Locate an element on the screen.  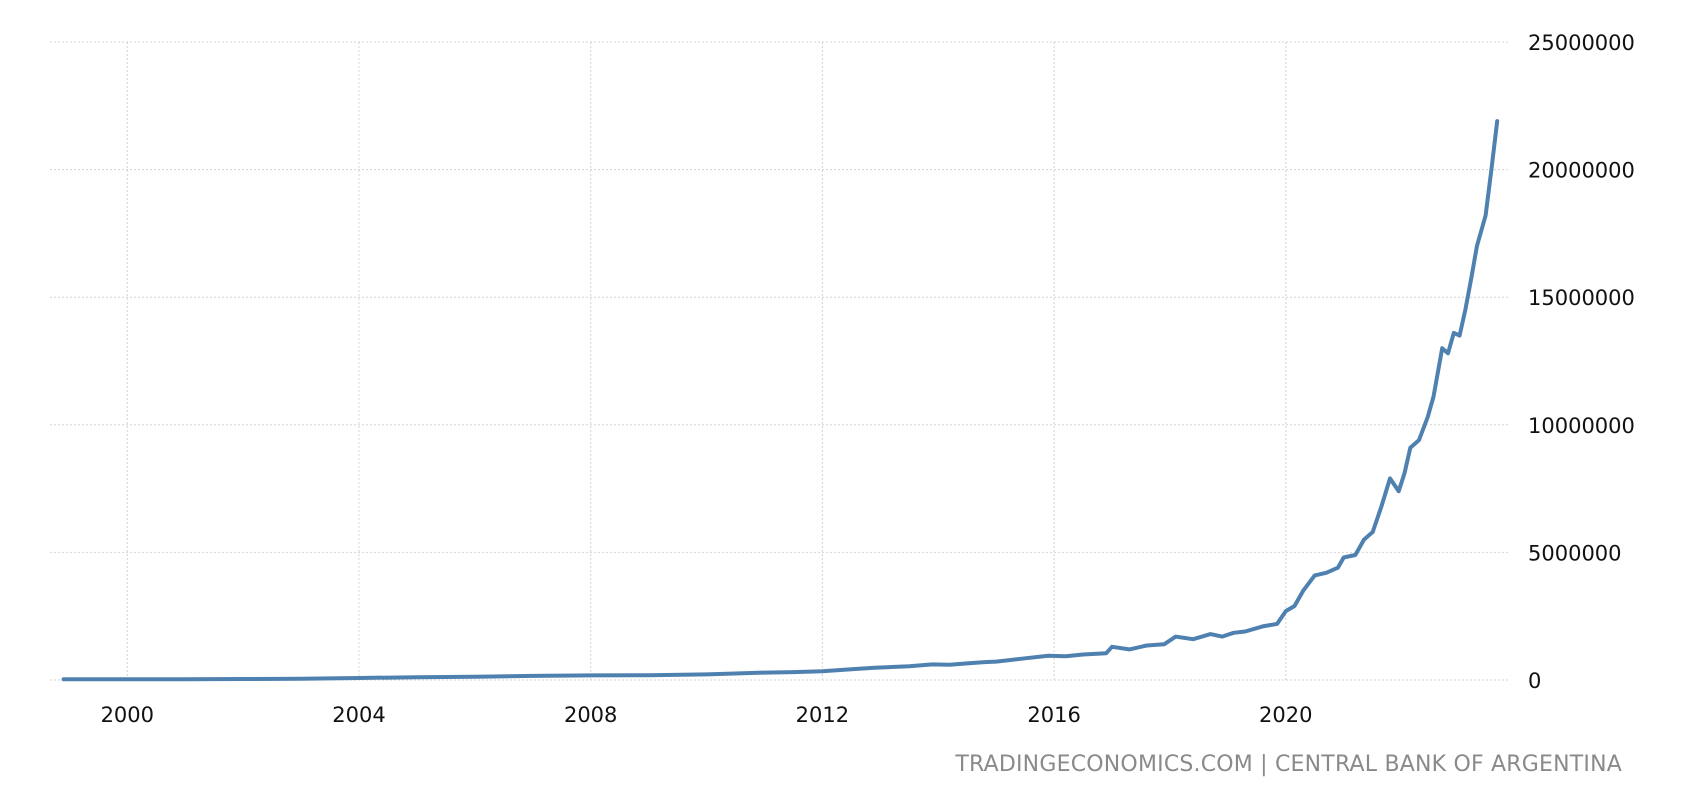
x-tick-label: 2004 is located at coordinates (358, 715).